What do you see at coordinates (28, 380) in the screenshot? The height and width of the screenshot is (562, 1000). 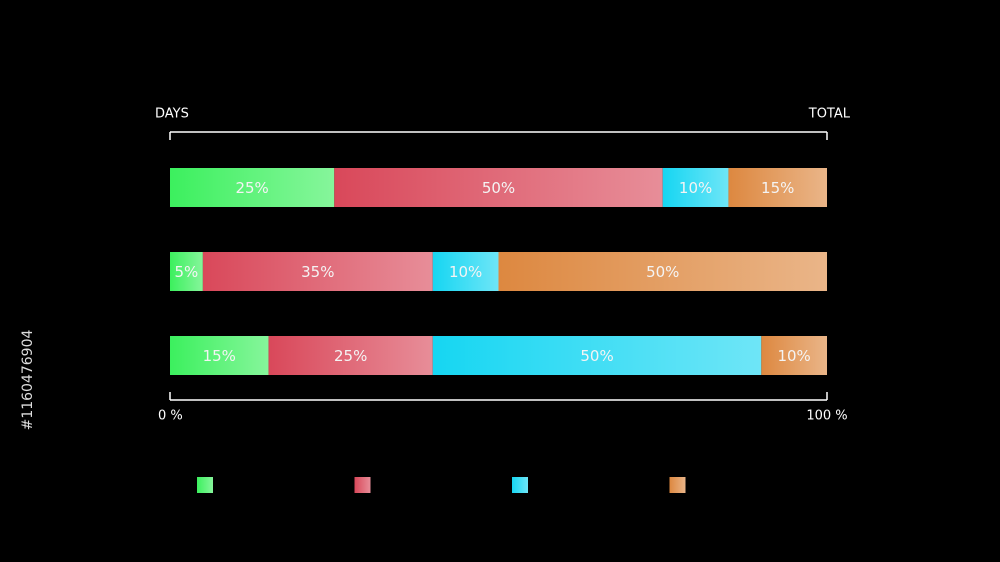 I see `watermark-id: #1160476904` at bounding box center [28, 380].